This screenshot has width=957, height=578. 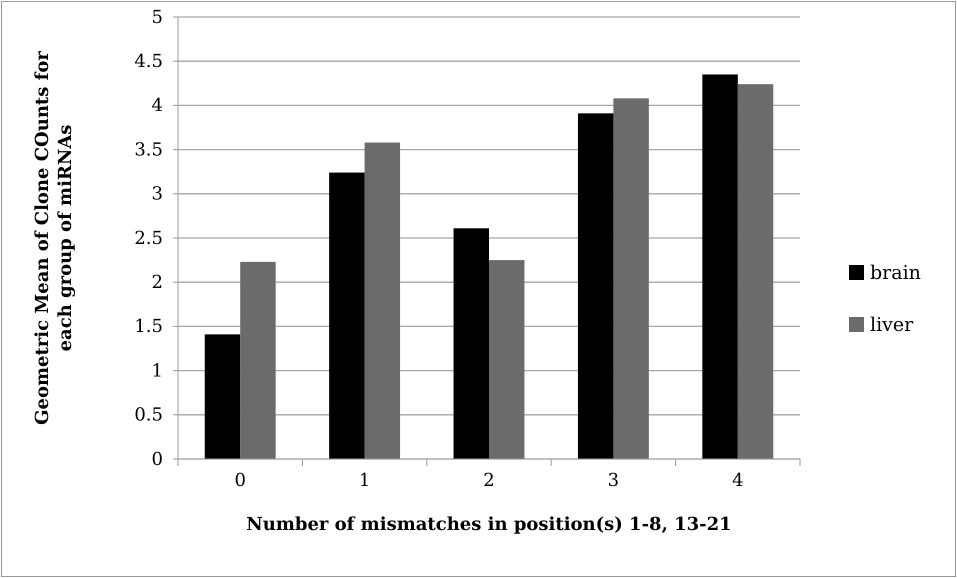 What do you see at coordinates (738, 480) in the screenshot?
I see `x-tick-label: 4` at bounding box center [738, 480].